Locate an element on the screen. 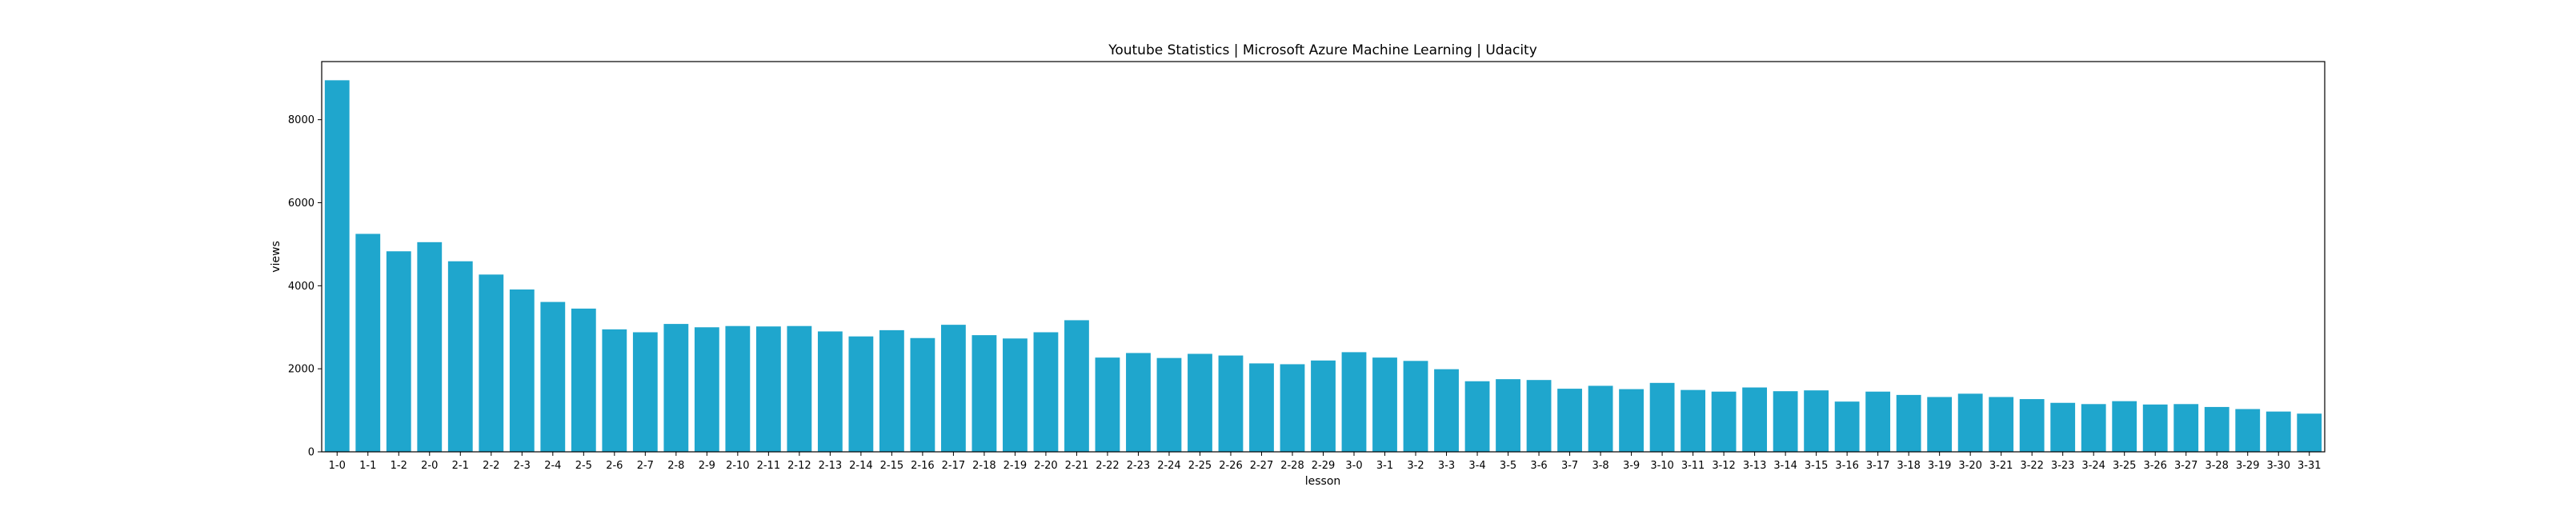  x-tick-label-2-24: 2-24 is located at coordinates (1169, 466).